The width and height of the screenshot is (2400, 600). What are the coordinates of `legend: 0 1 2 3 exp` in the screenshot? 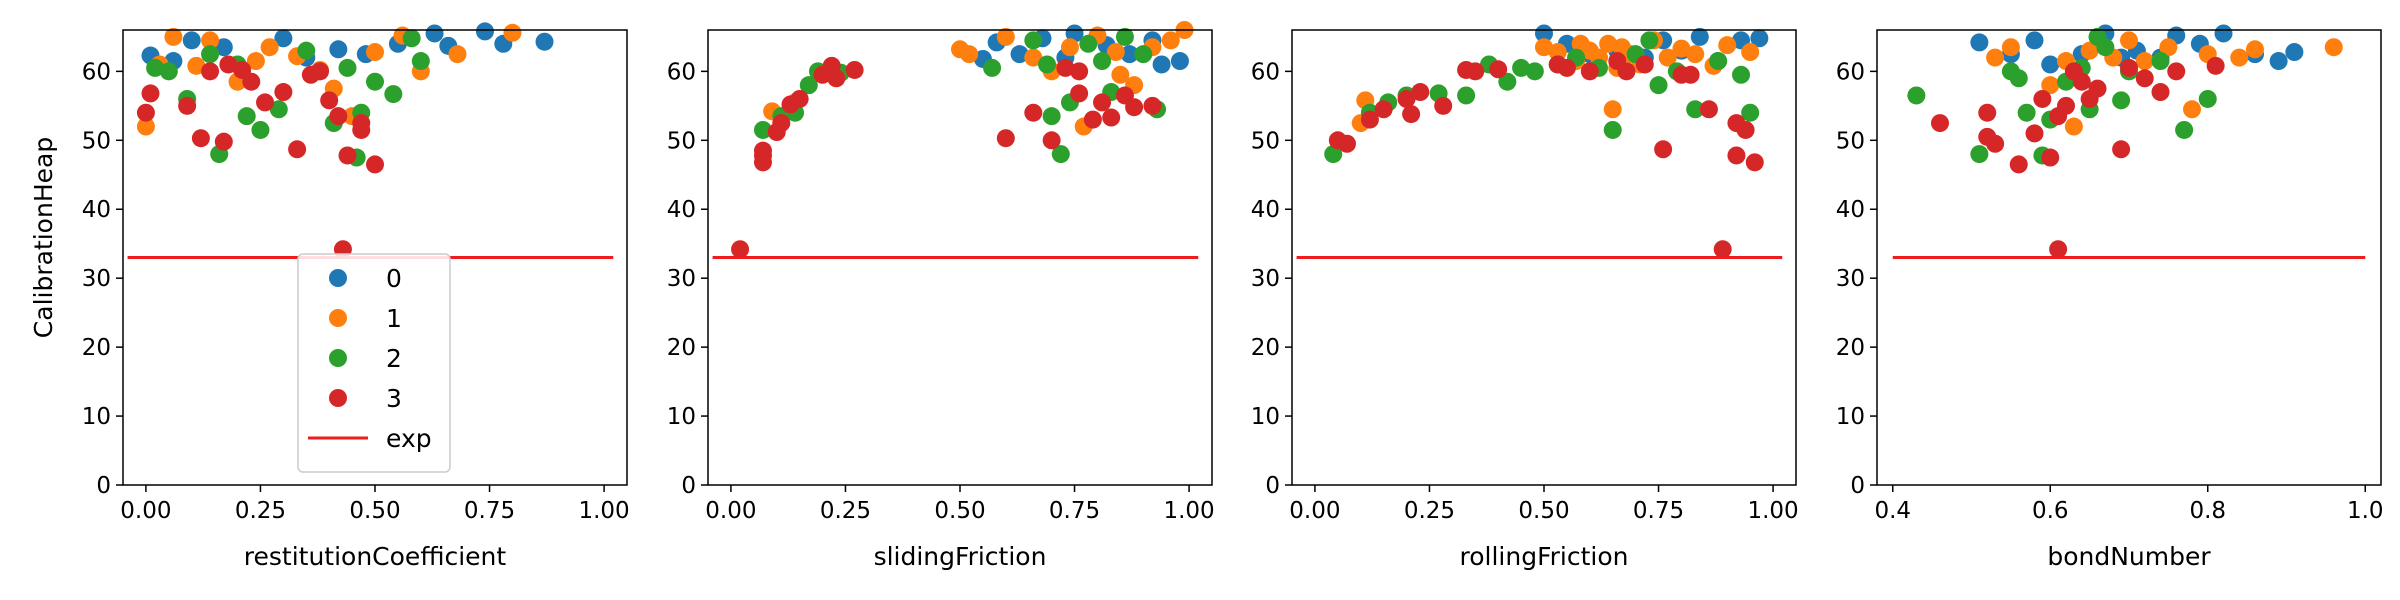 It's located at (374, 363).